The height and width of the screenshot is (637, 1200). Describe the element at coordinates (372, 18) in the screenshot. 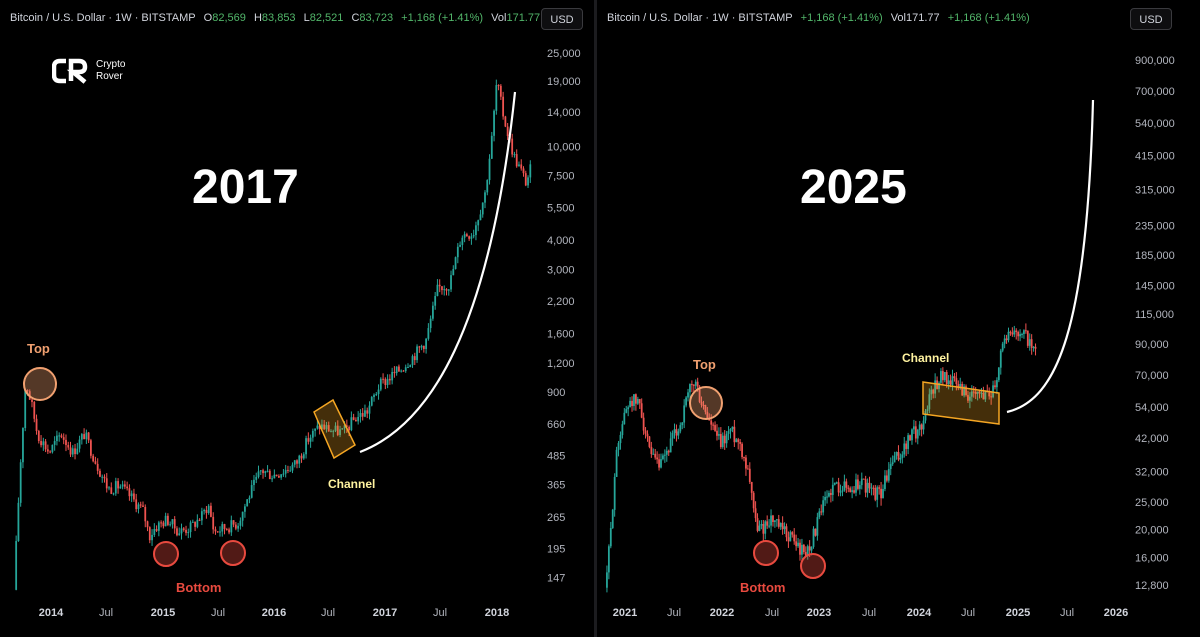

I see `close-field: C83,723` at that location.